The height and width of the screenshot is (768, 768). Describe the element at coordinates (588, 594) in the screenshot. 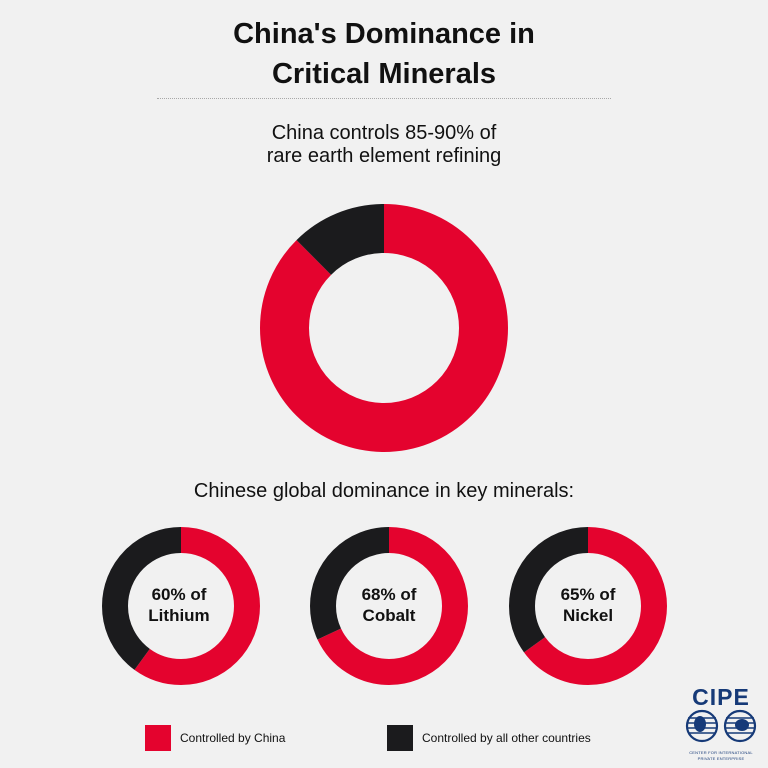

I see `nickel-label-line-1: 65% of` at that location.